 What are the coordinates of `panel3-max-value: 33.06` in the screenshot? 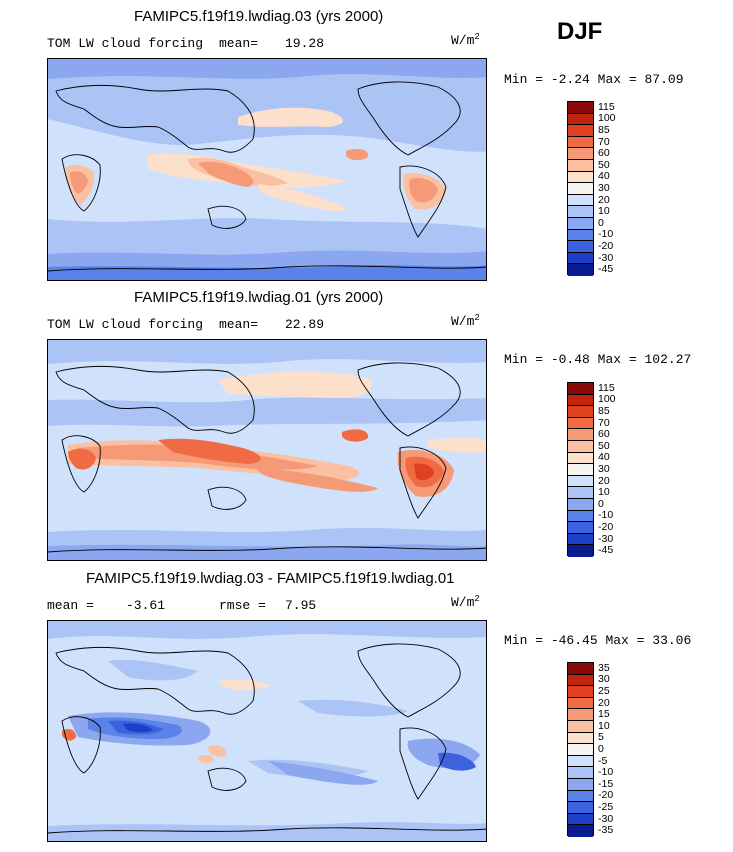 It's located at (672, 640).